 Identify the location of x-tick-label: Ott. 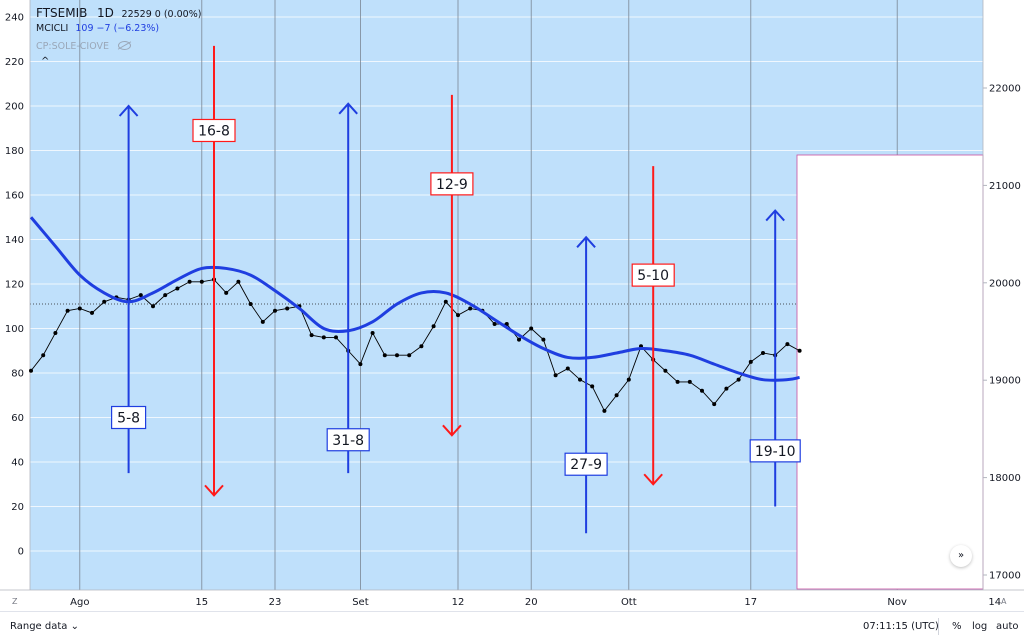
(629, 602).